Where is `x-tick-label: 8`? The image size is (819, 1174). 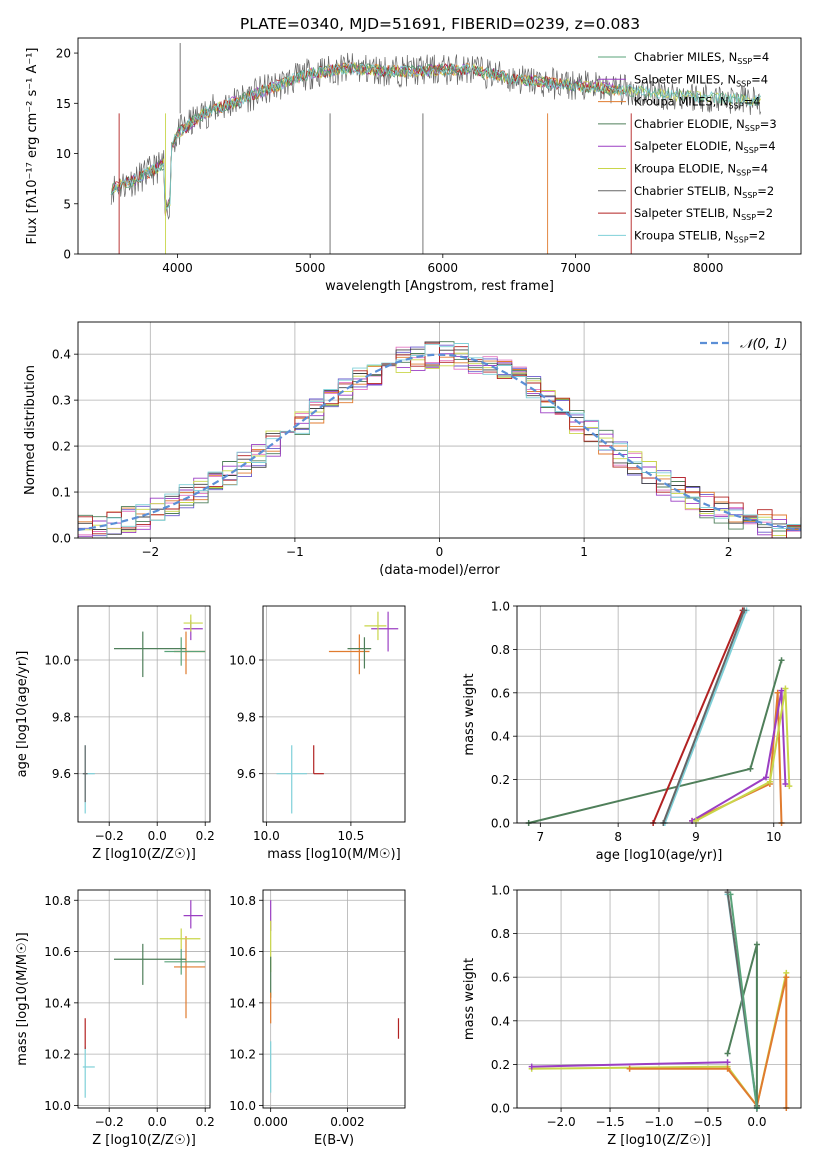
x-tick-label: 8 is located at coordinates (618, 837).